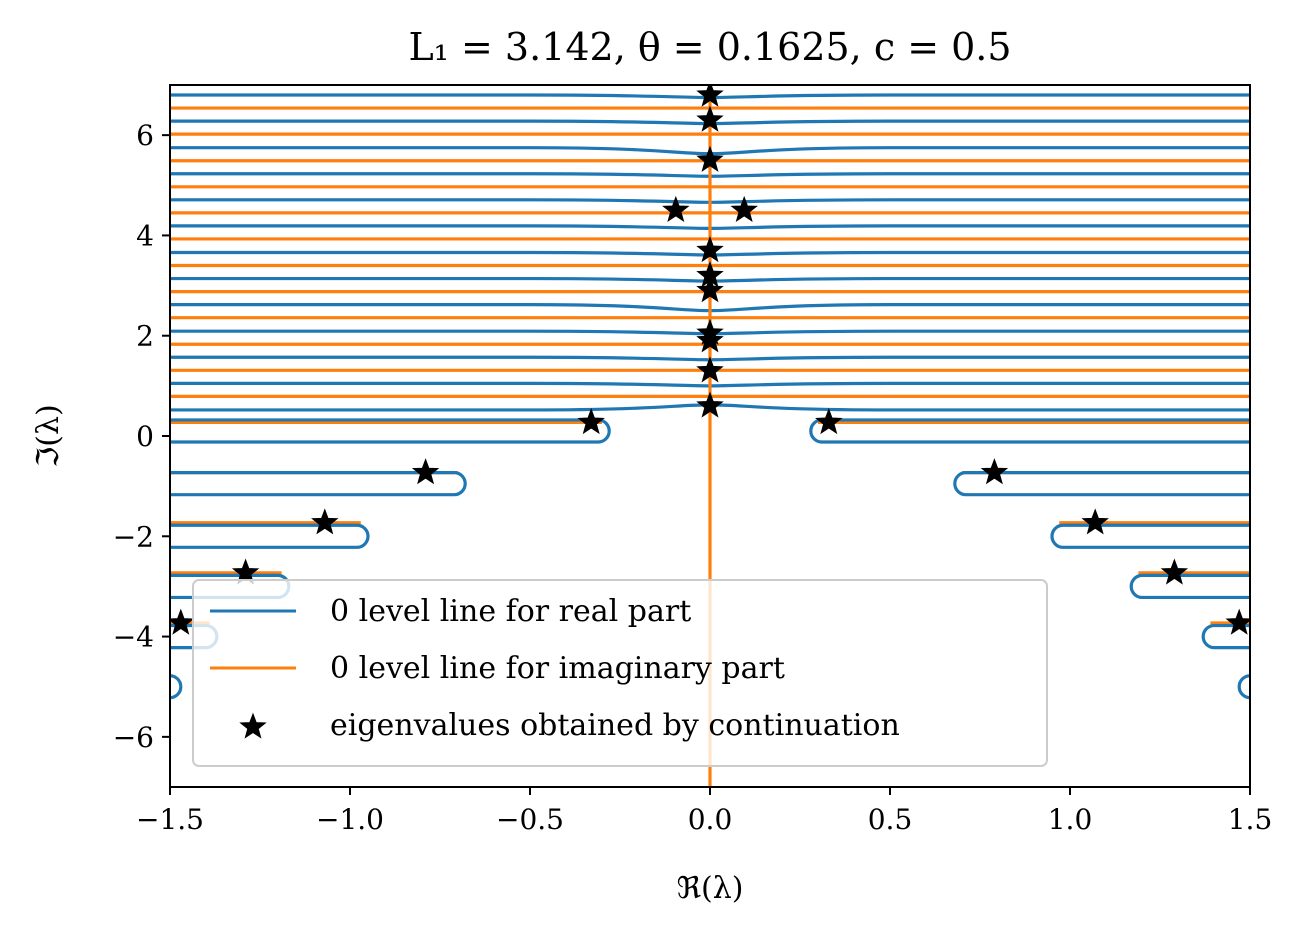 This screenshot has width=1307, height=936. I want to click on x-tick-label: 1.0, so click(1070, 819).